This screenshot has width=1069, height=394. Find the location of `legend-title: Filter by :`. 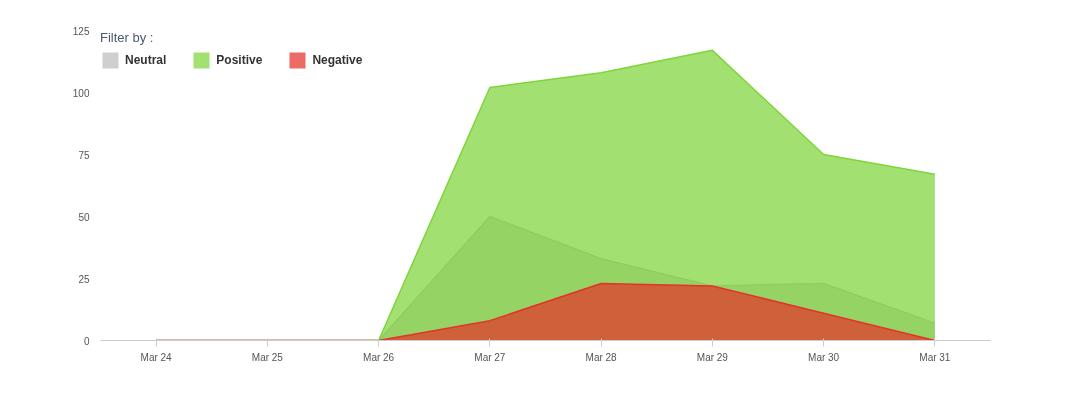

legend-title: Filter by : is located at coordinates (127, 37).